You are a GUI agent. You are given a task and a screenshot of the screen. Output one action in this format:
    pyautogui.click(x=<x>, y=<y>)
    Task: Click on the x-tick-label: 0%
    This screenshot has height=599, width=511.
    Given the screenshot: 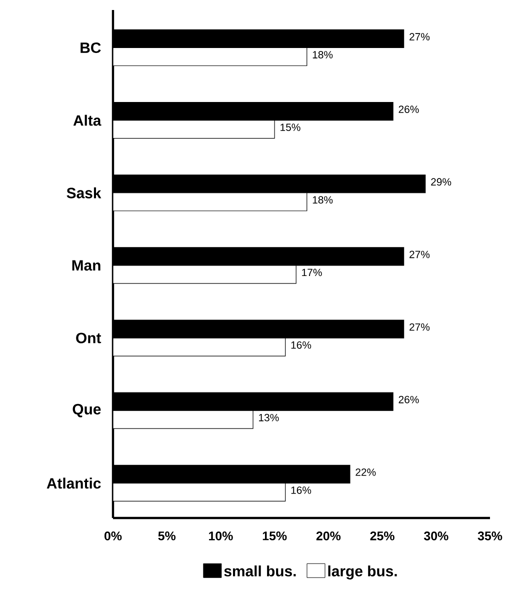 What is the action you would take?
    pyautogui.click(x=113, y=536)
    